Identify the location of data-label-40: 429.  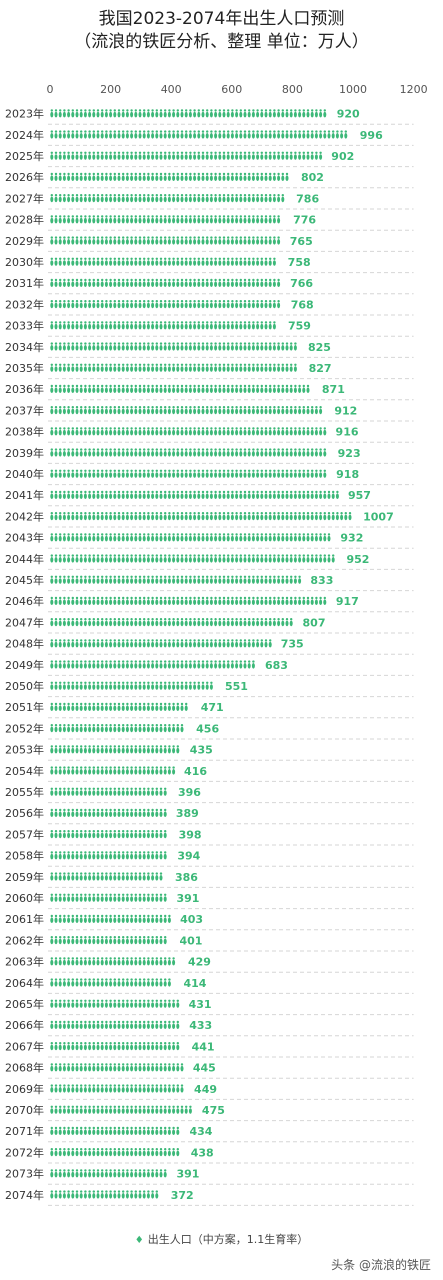
(199, 962).